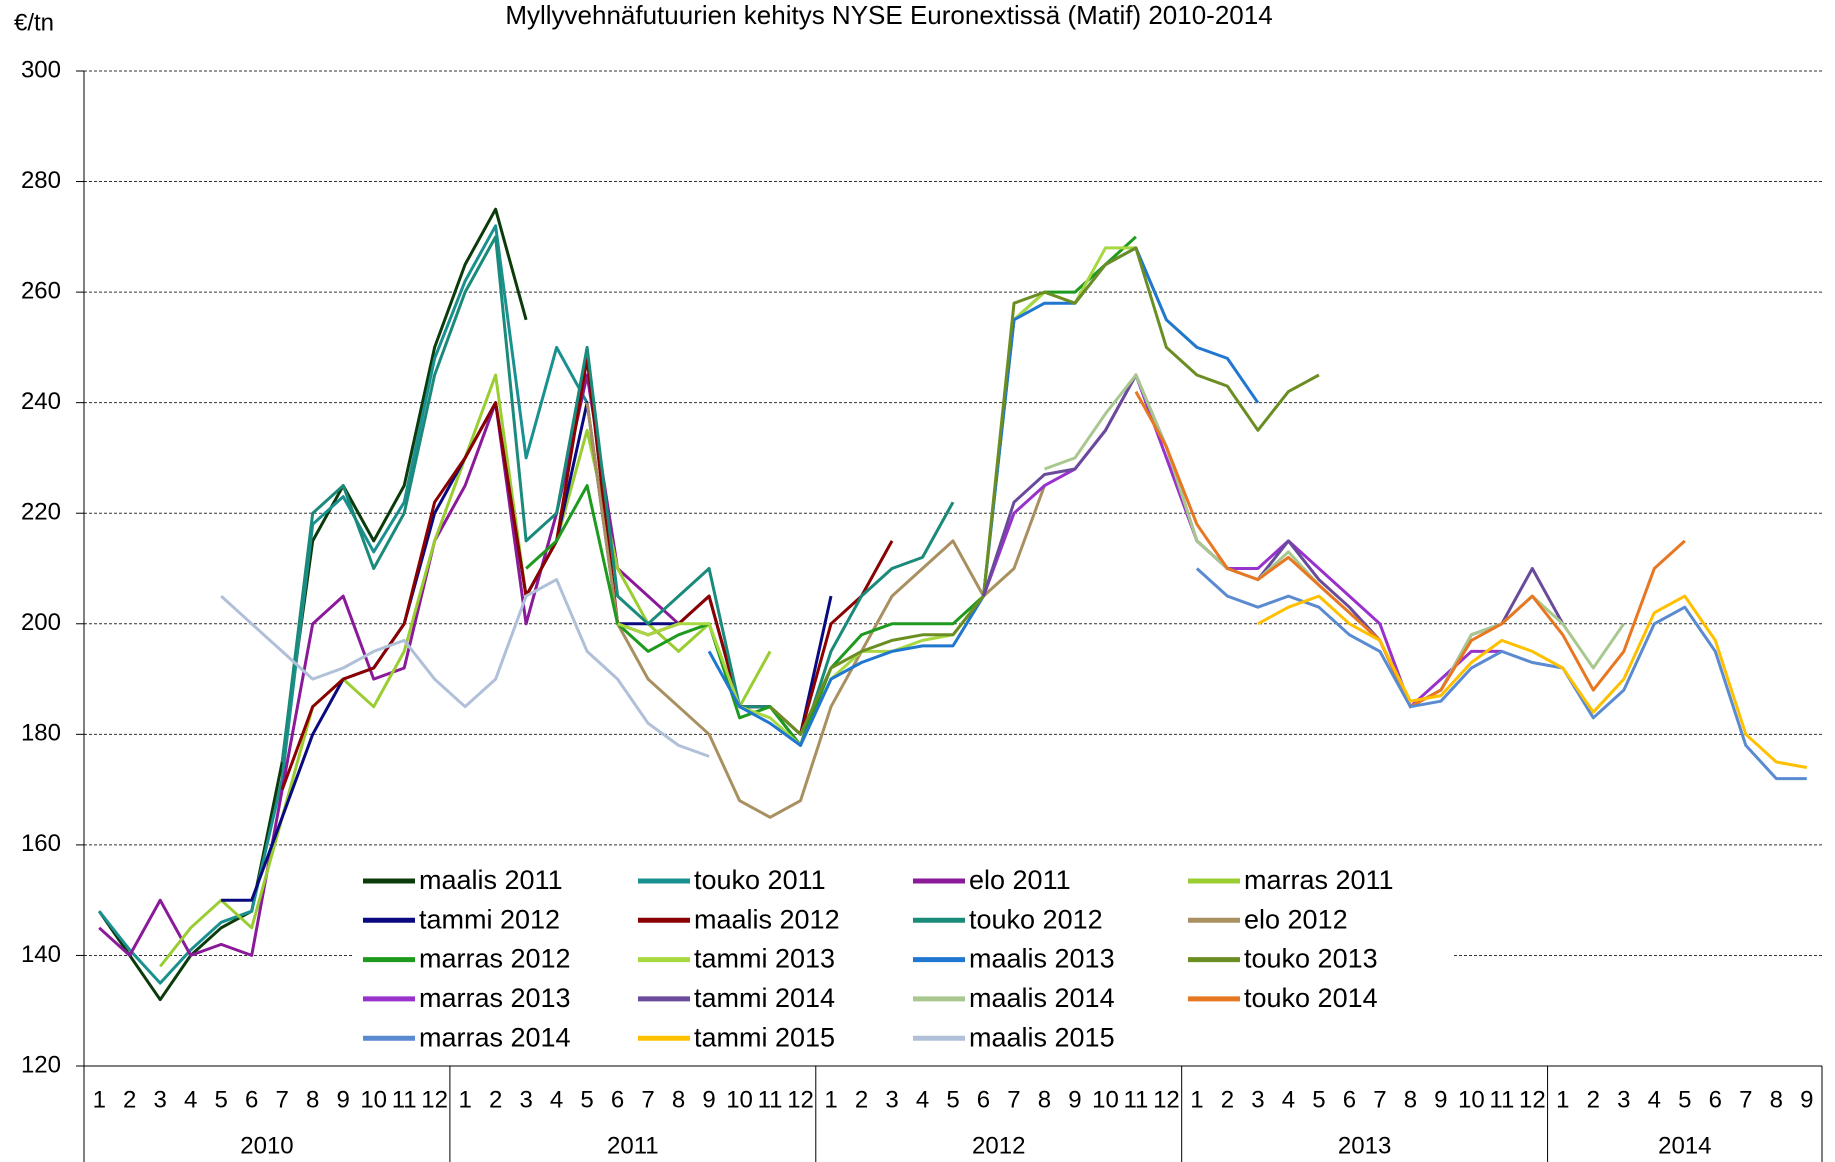 The image size is (1835, 1162). I want to click on legend-label: touko 2014, so click(1311, 998).